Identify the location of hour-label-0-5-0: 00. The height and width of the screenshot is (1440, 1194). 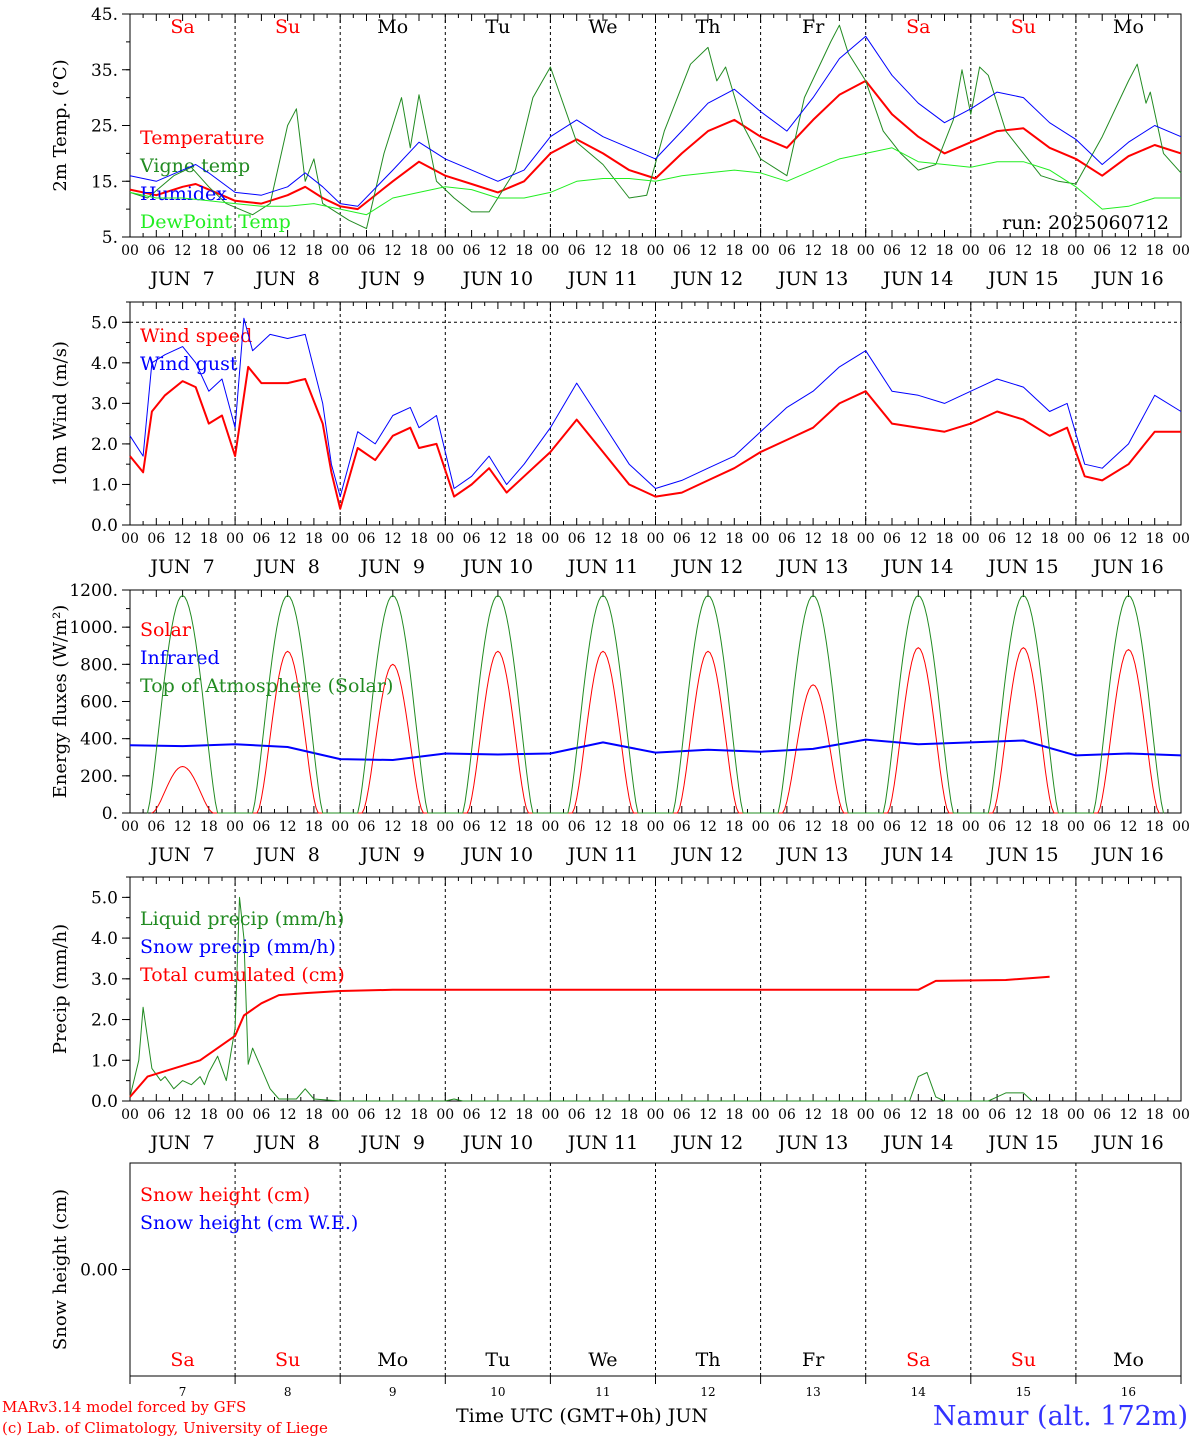
(656, 251).